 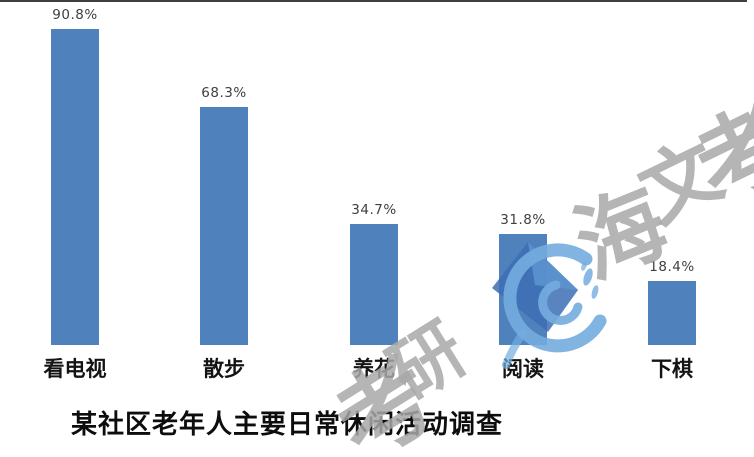 I want to click on category-label: 看电视, so click(x=75, y=369).